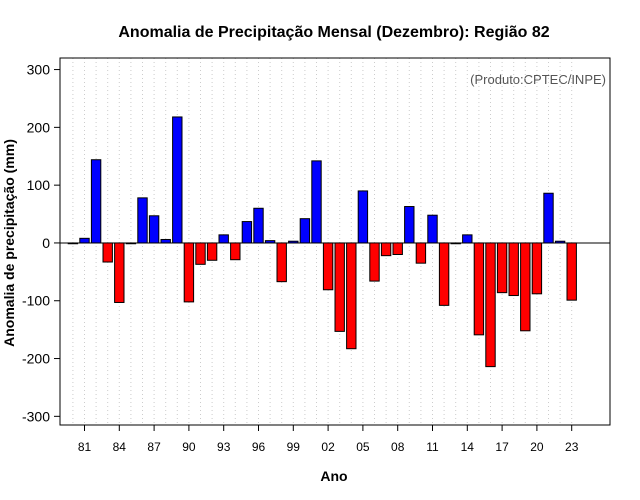 The width and height of the screenshot is (640, 500). Describe the element at coordinates (39, 185) in the screenshot. I see `y-tick-label: 100` at that location.